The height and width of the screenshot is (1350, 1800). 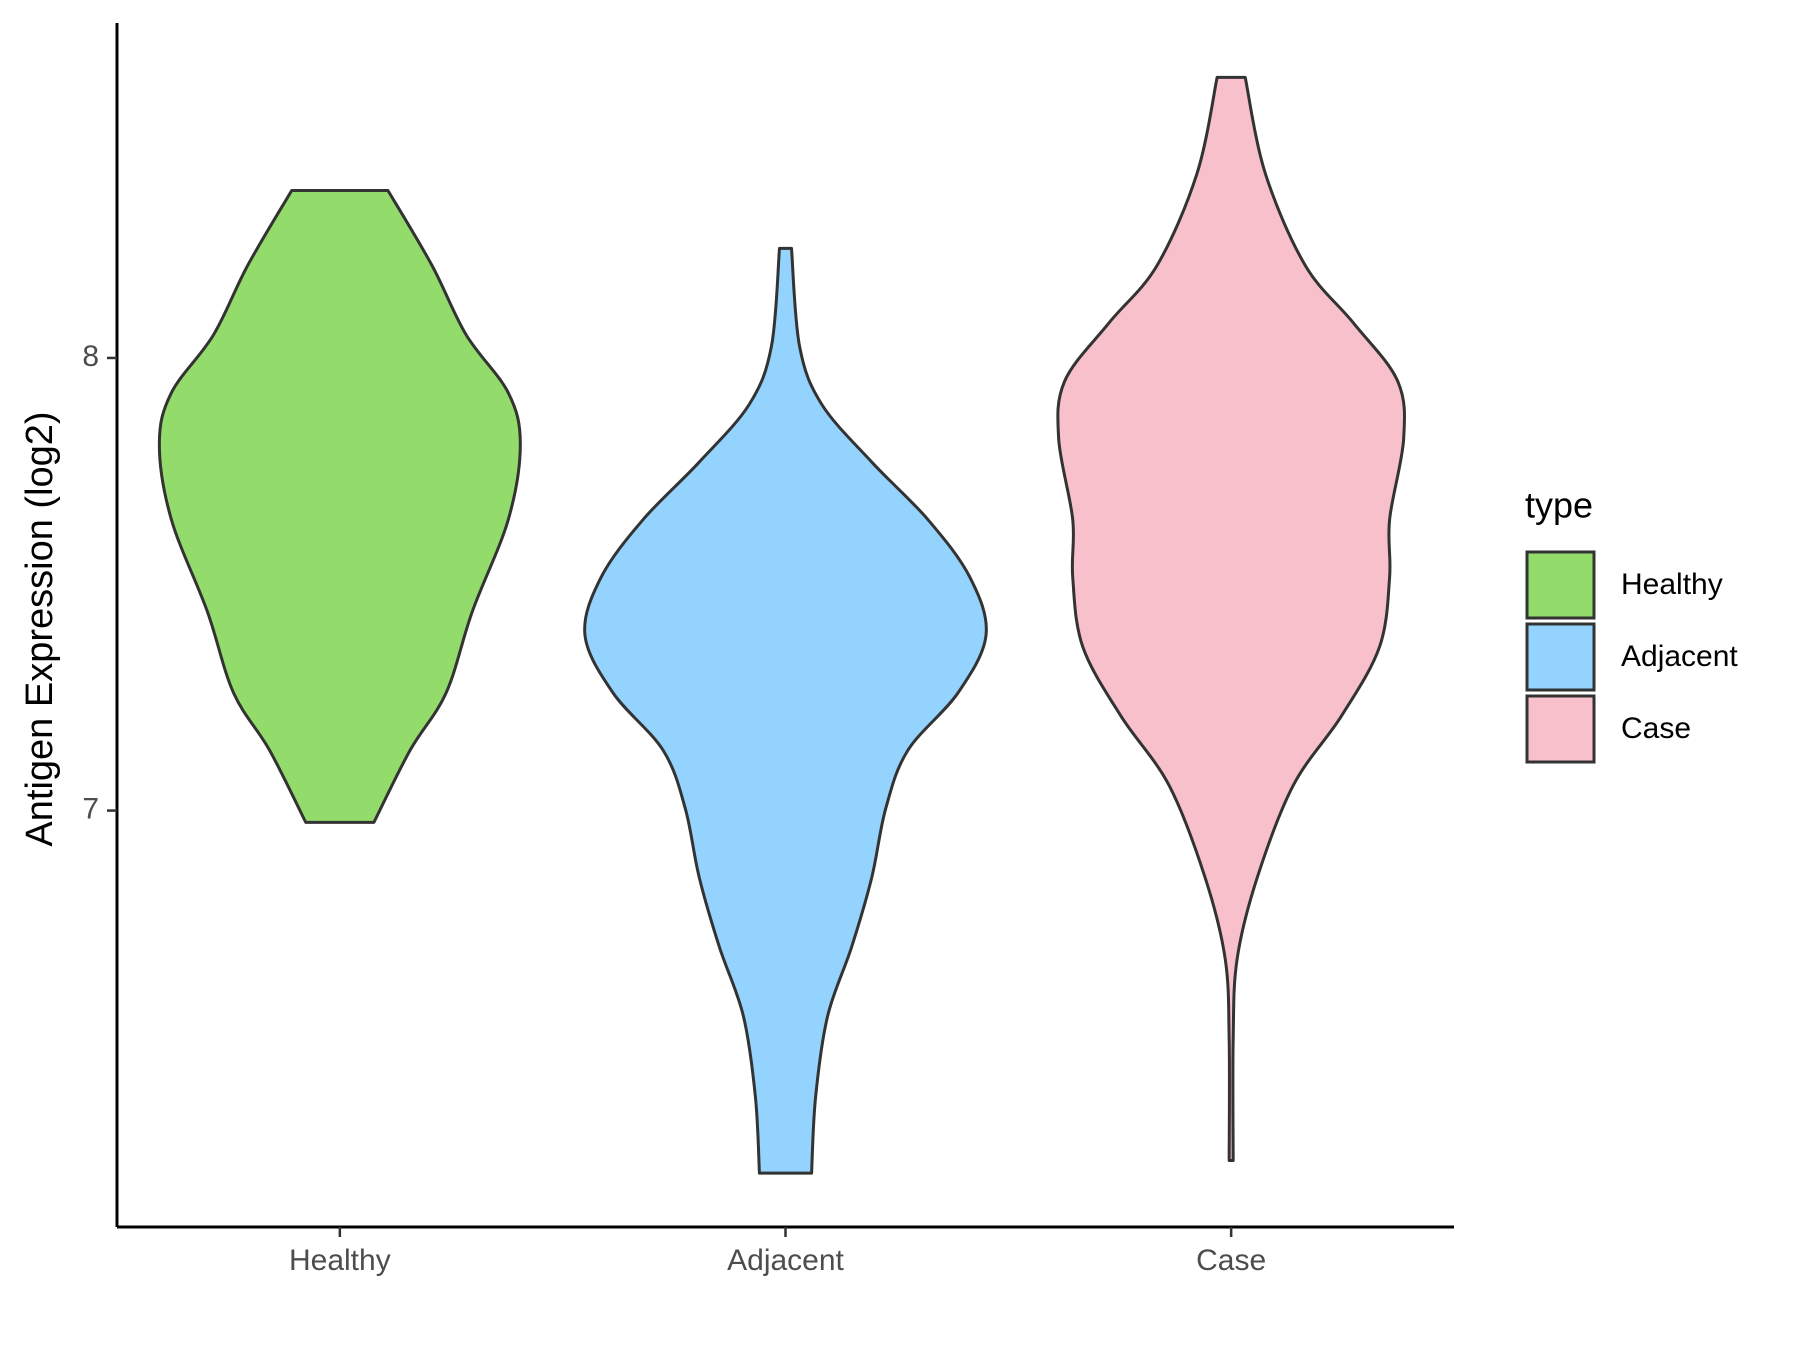 What do you see at coordinates (40, 628) in the screenshot?
I see `y-axis-title: Antigen Expression (log2)` at bounding box center [40, 628].